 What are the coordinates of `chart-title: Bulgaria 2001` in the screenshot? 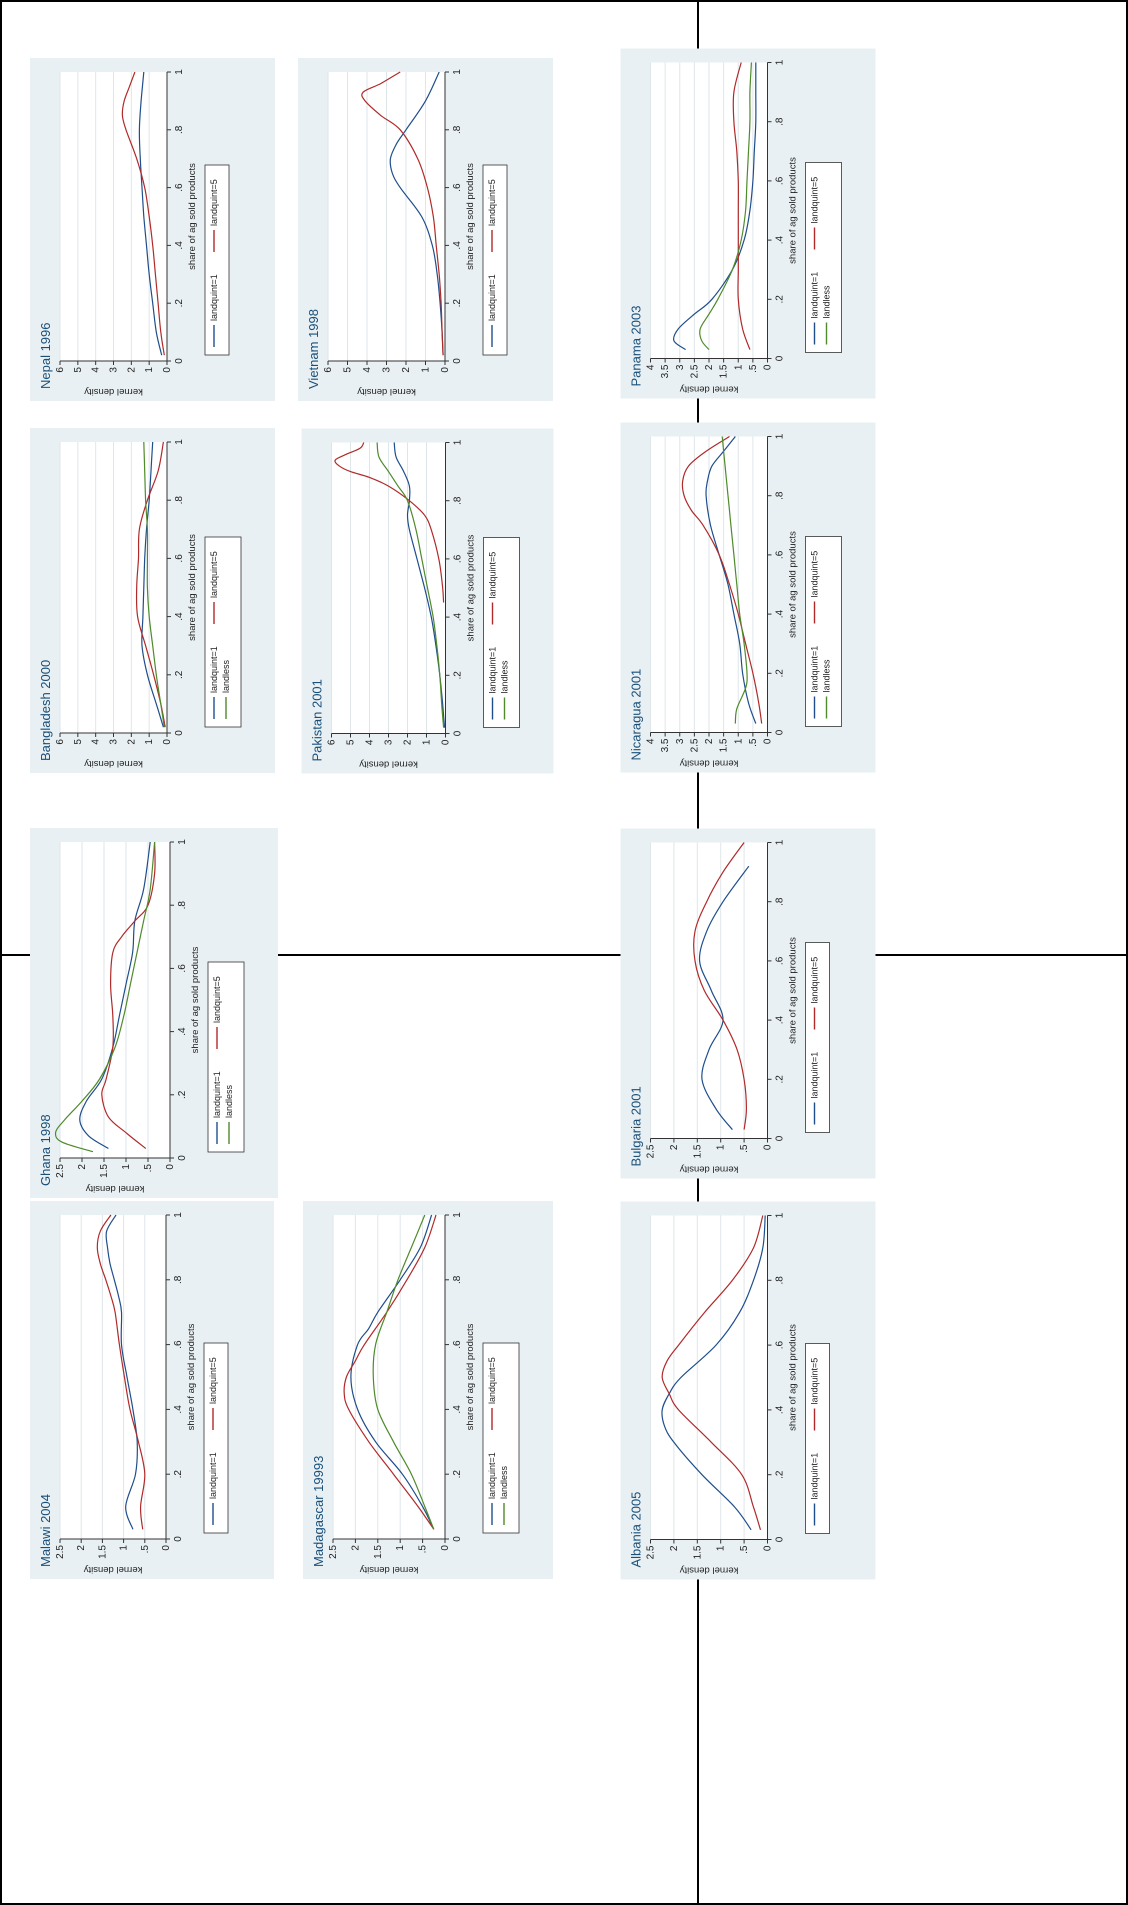 It's located at (635, 1126).